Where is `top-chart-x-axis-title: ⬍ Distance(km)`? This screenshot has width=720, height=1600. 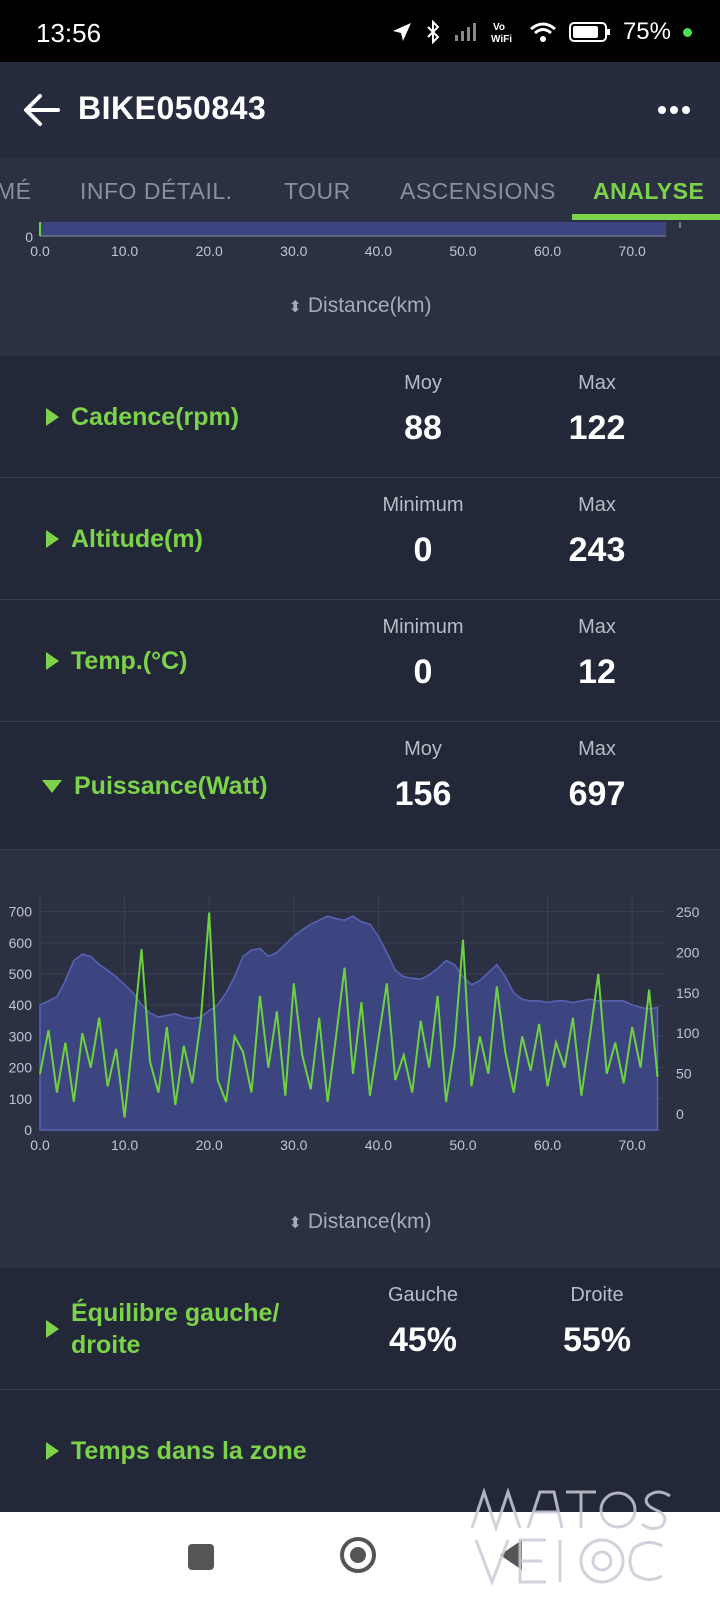
top-chart-x-axis-title: ⬍ Distance(km) is located at coordinates (360, 305).